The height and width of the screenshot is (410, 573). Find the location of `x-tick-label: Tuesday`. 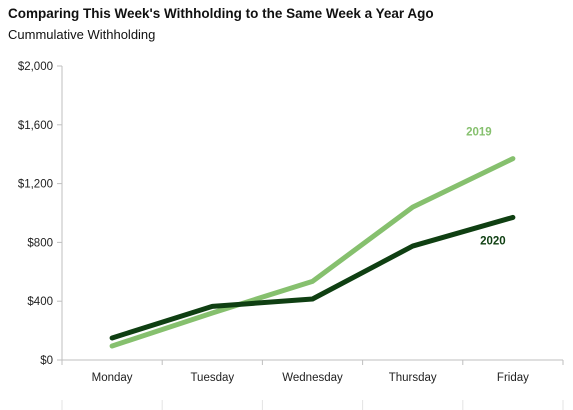

x-tick-label: Tuesday is located at coordinates (212, 378).